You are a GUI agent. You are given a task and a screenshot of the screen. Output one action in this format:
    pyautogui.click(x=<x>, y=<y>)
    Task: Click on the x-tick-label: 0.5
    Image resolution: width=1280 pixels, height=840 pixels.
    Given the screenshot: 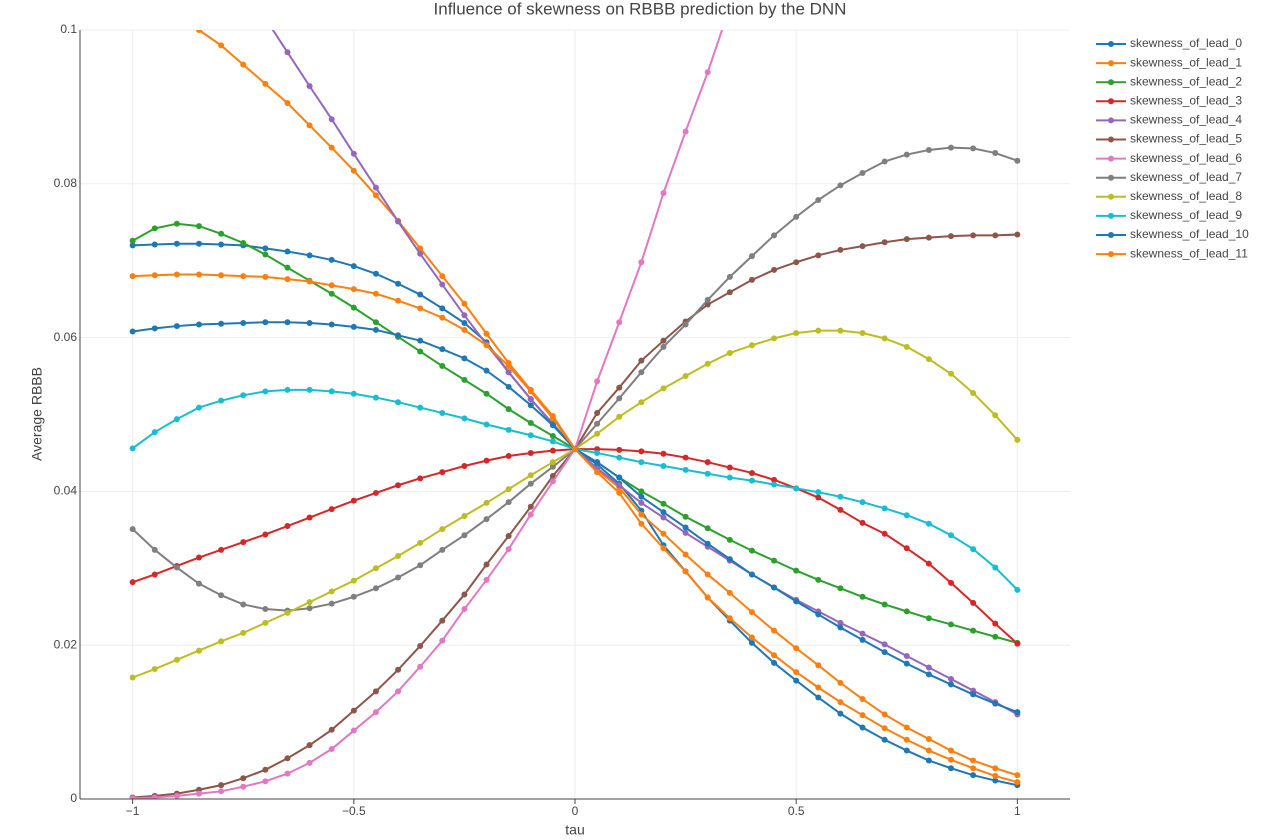 What is the action you would take?
    pyautogui.click(x=796, y=811)
    